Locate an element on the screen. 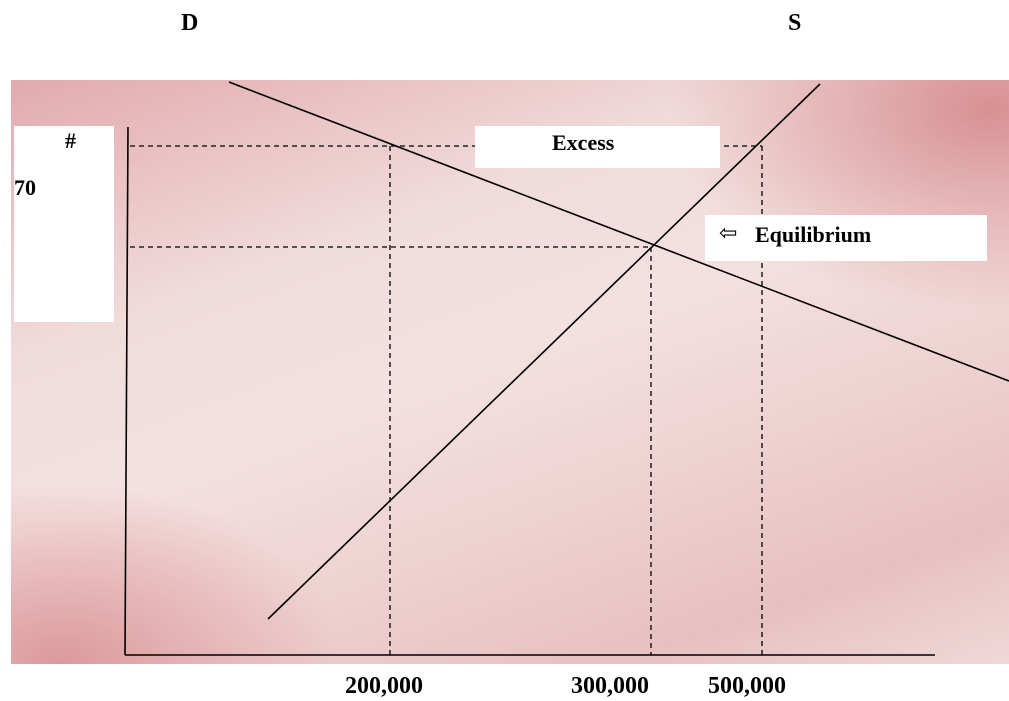 This screenshot has height=701, width=1009. excess-annotation-label: Excess is located at coordinates (583, 142).